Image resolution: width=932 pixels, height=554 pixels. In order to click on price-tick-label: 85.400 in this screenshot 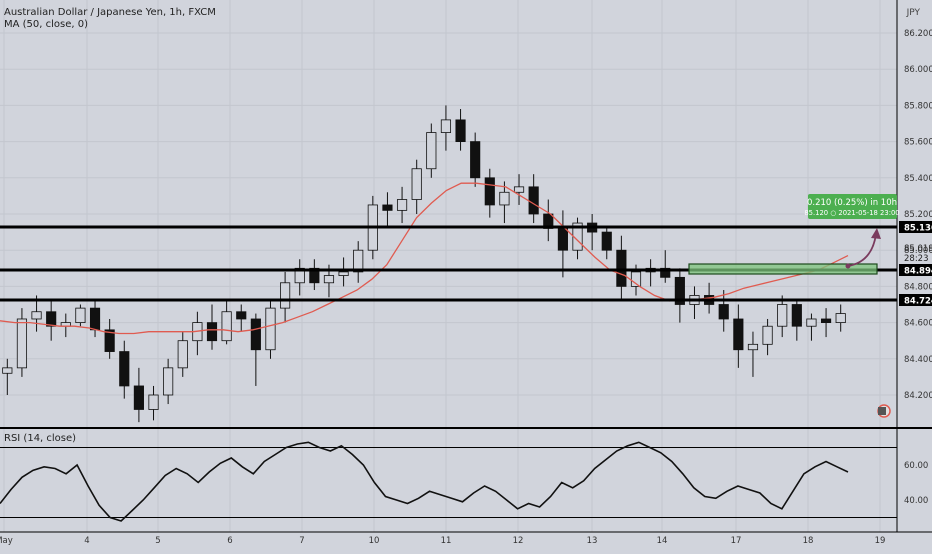, I will do `click(918, 179)`.